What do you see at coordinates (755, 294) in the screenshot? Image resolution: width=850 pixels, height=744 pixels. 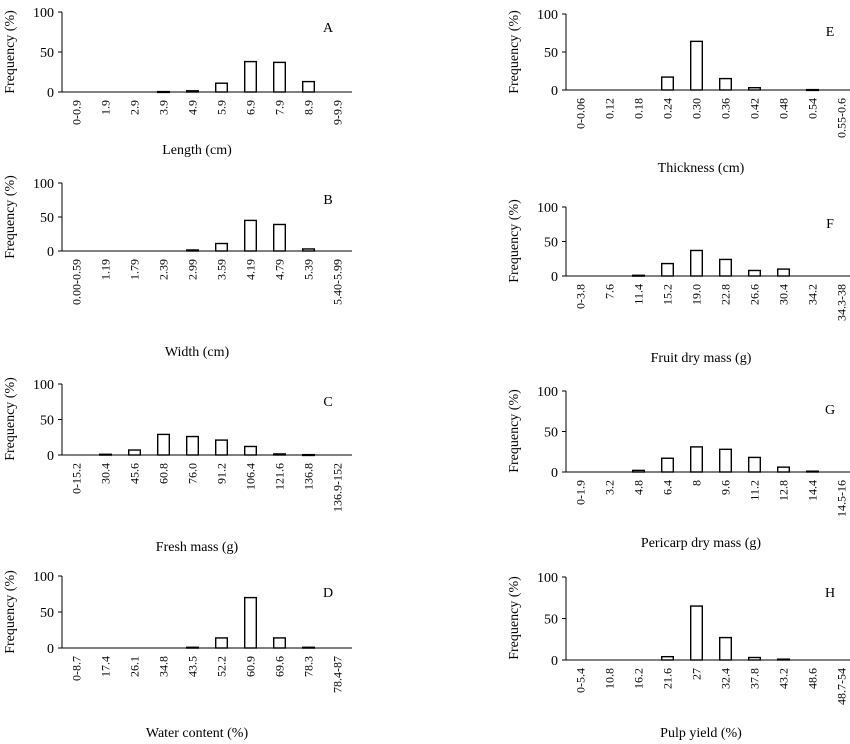 I see `panel-f-x-tick-label: 26.6` at bounding box center [755, 294].